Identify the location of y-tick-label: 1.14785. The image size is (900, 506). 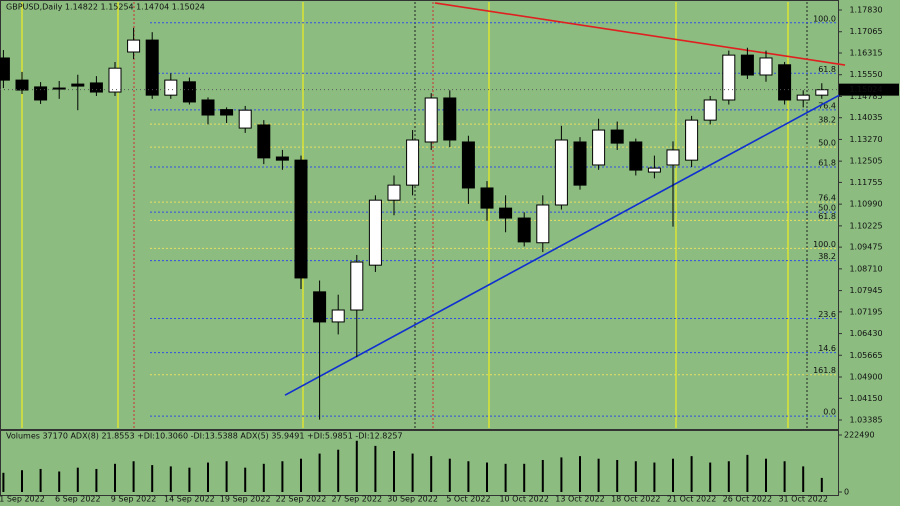
(865, 96).